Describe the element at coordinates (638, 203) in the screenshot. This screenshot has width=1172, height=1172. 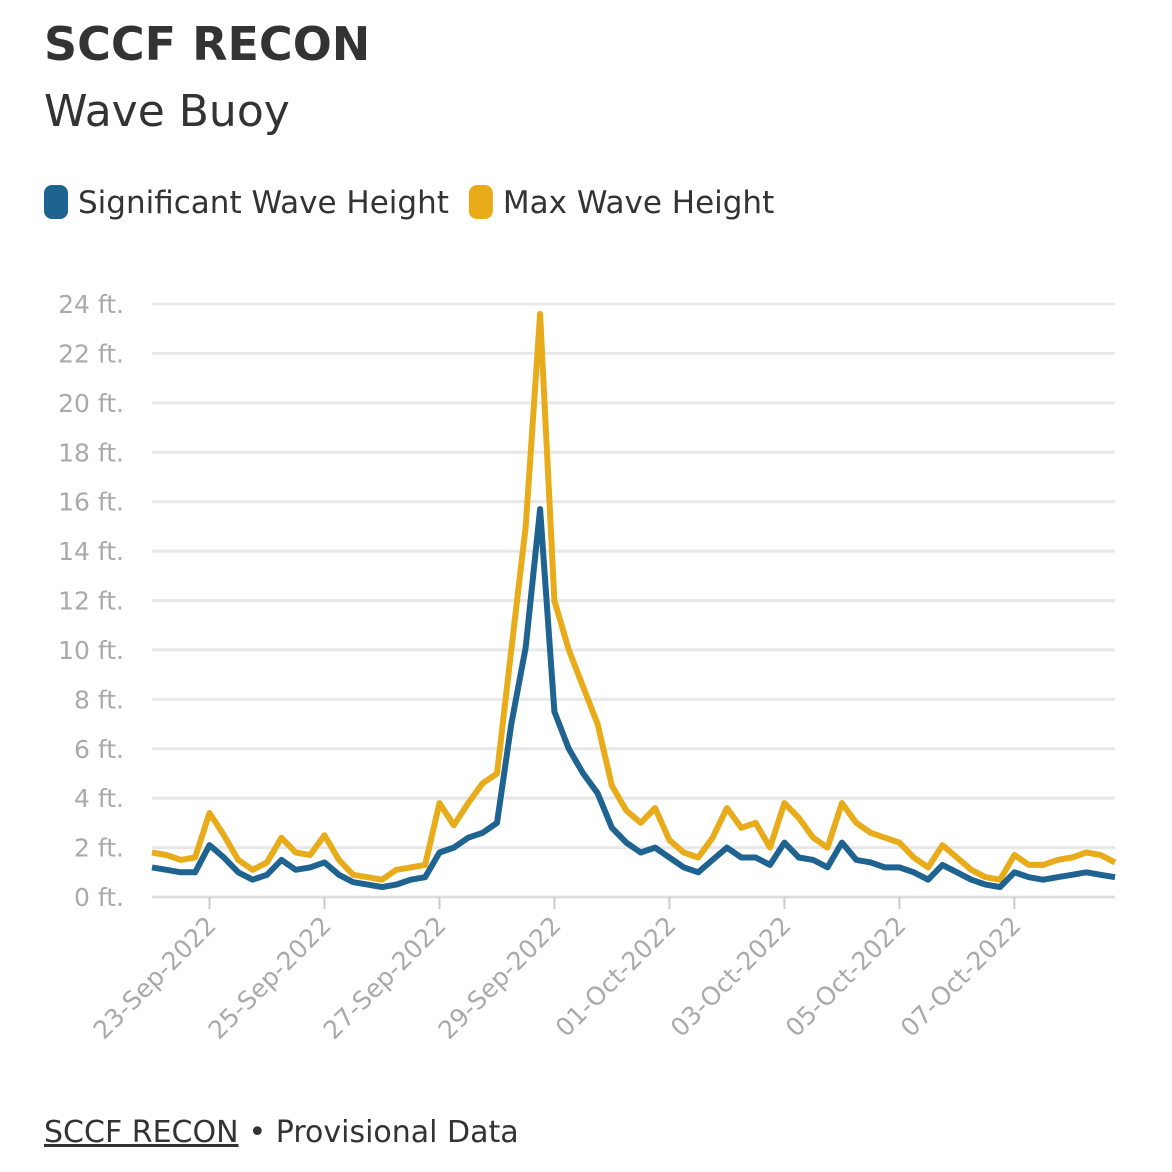
I see `legend-label: Max Wave Height` at that location.